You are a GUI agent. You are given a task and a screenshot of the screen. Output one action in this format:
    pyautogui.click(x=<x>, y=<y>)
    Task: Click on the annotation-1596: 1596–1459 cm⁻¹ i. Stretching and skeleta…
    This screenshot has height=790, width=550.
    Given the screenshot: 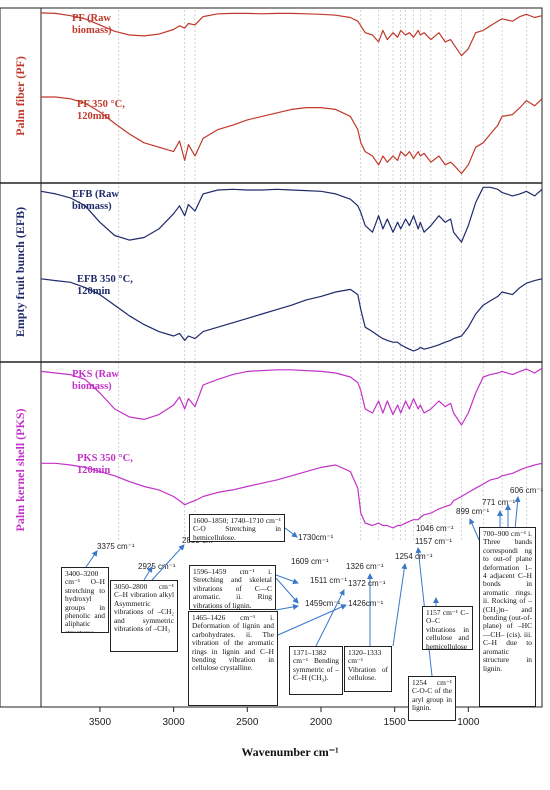 What is the action you would take?
    pyautogui.click(x=232, y=587)
    